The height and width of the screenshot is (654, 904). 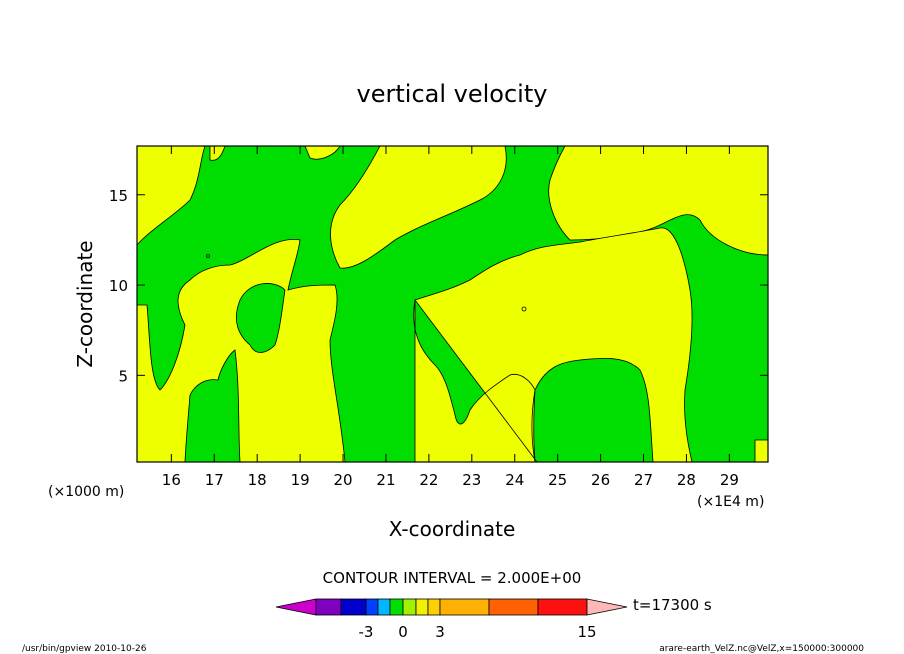 I want to click on x-tick-label: 16, so click(x=171, y=480).